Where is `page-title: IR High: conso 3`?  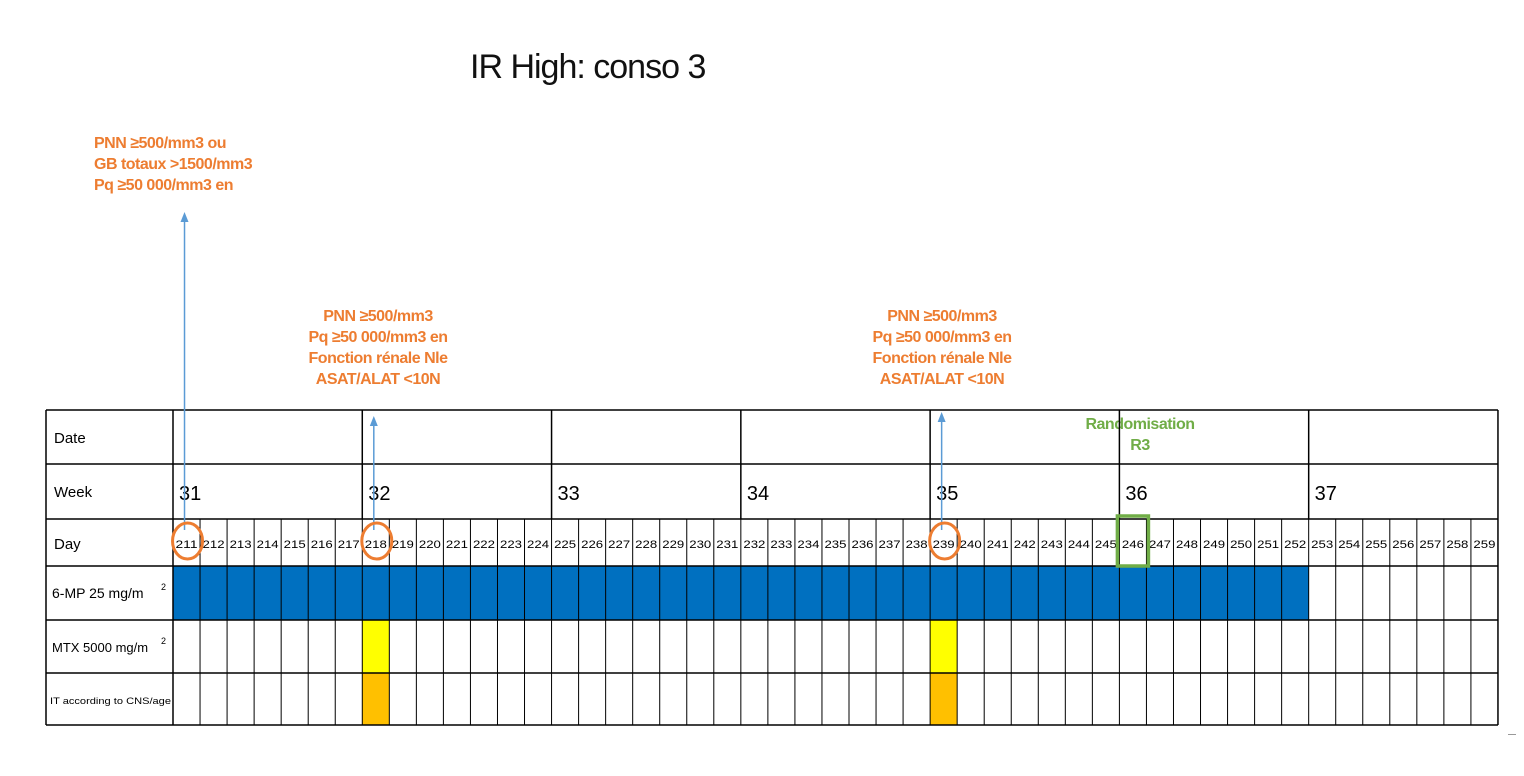 page-title: IR High: conso 3 is located at coordinates (588, 67).